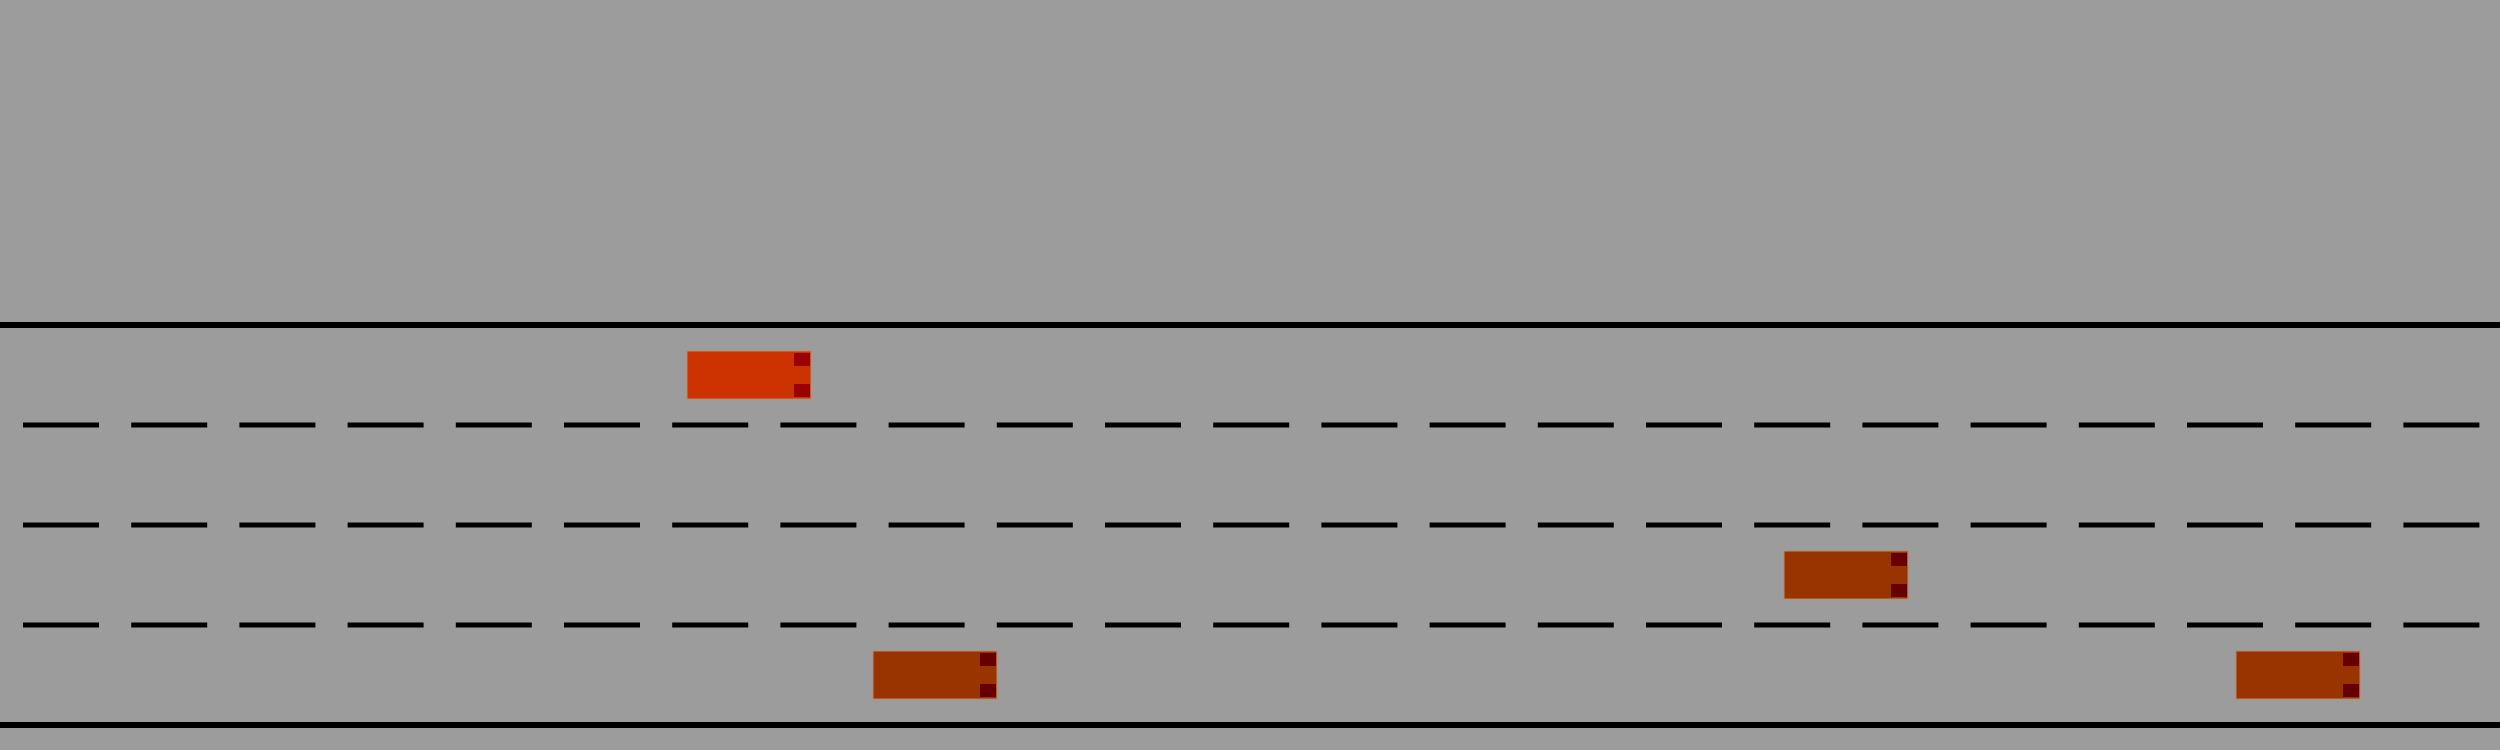  What do you see at coordinates (1250, 325) in the screenshot?
I see `road-edge-top` at bounding box center [1250, 325].